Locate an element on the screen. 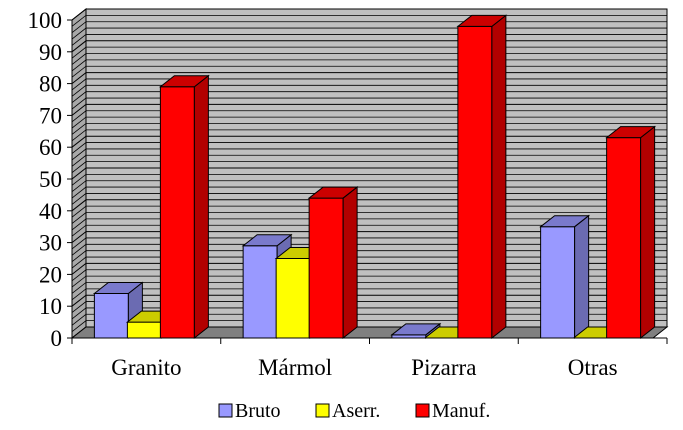 The width and height of the screenshot is (683, 430). y-axis-tick-labels: 0 10 20 30 40 50 60 70 80 90 100 is located at coordinates (50, 179).